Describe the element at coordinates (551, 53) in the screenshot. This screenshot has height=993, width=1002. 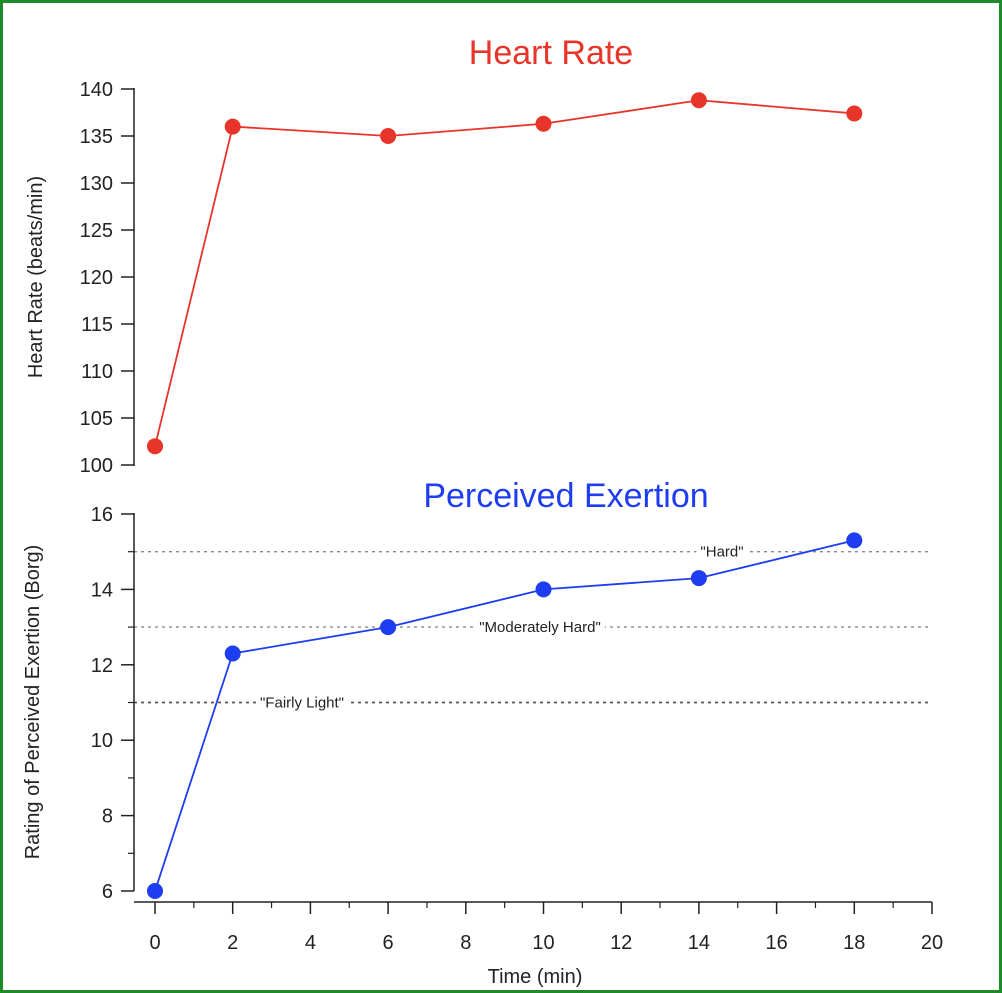
I see `heart-rate-title: Heart Rate` at that location.